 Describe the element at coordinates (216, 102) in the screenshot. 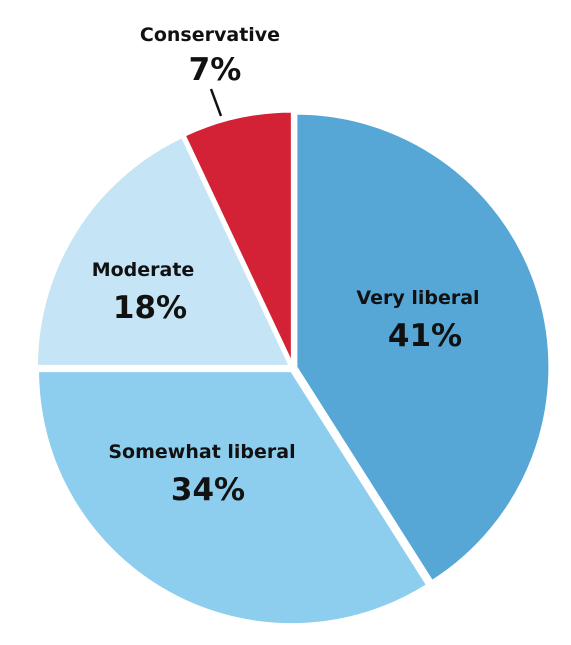

I see `conservative-leader-line` at that location.